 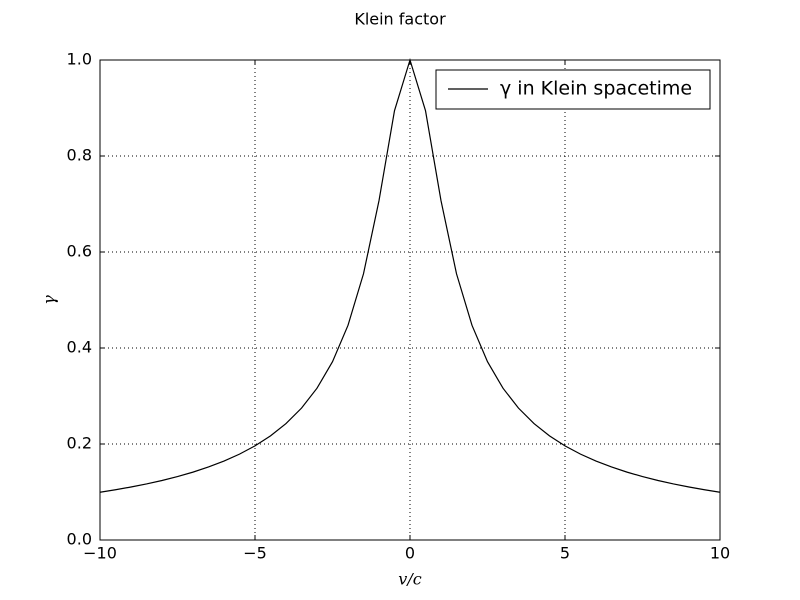 I want to click on x-tick-label: −5, so click(x=255, y=553).